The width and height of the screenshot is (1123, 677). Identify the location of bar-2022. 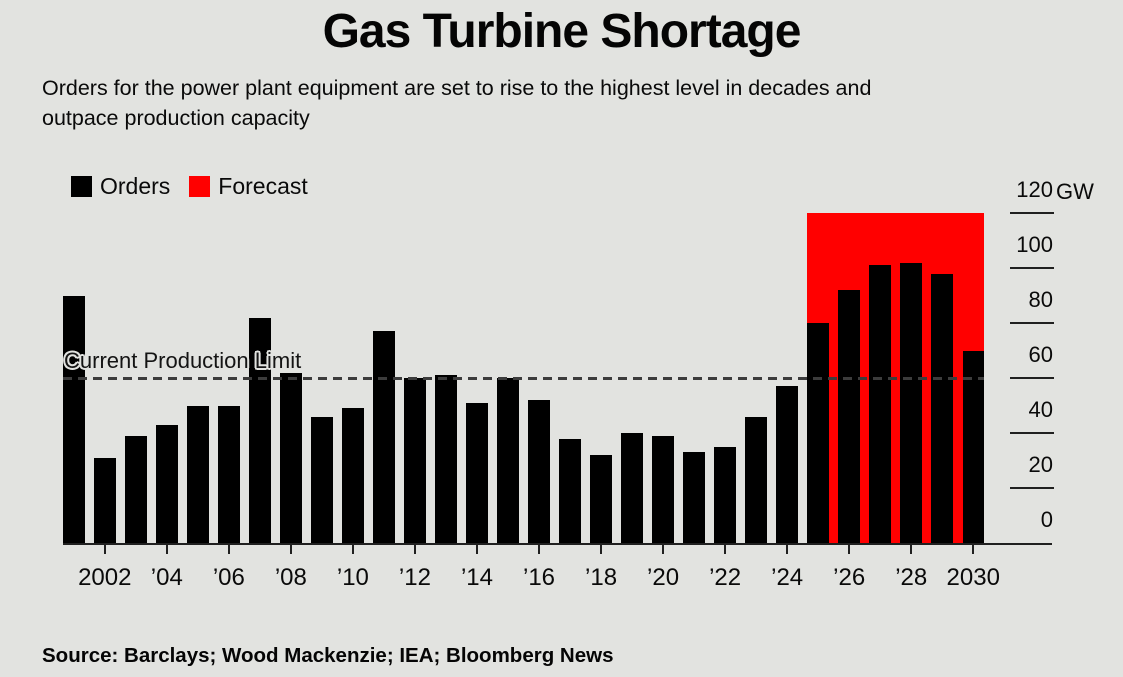
(725, 494).